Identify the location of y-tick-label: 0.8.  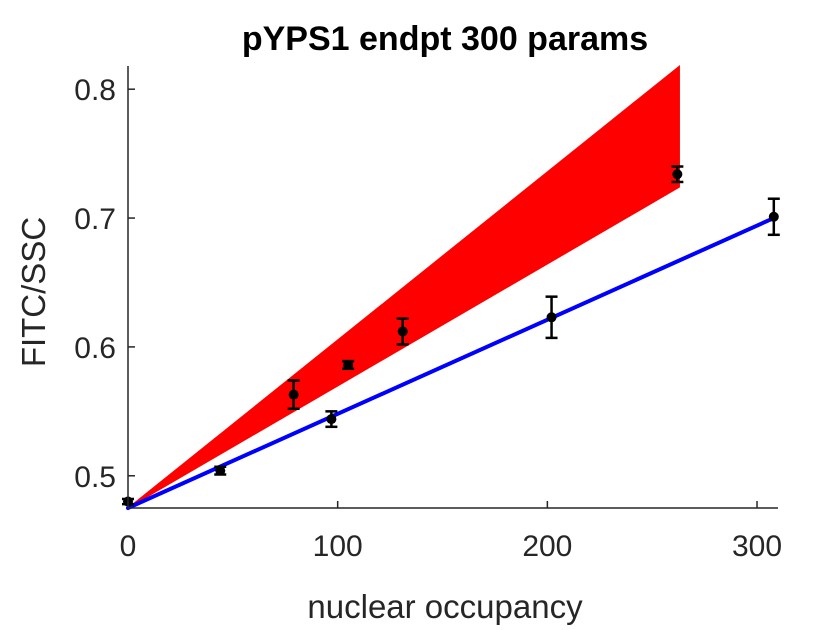
(95, 90).